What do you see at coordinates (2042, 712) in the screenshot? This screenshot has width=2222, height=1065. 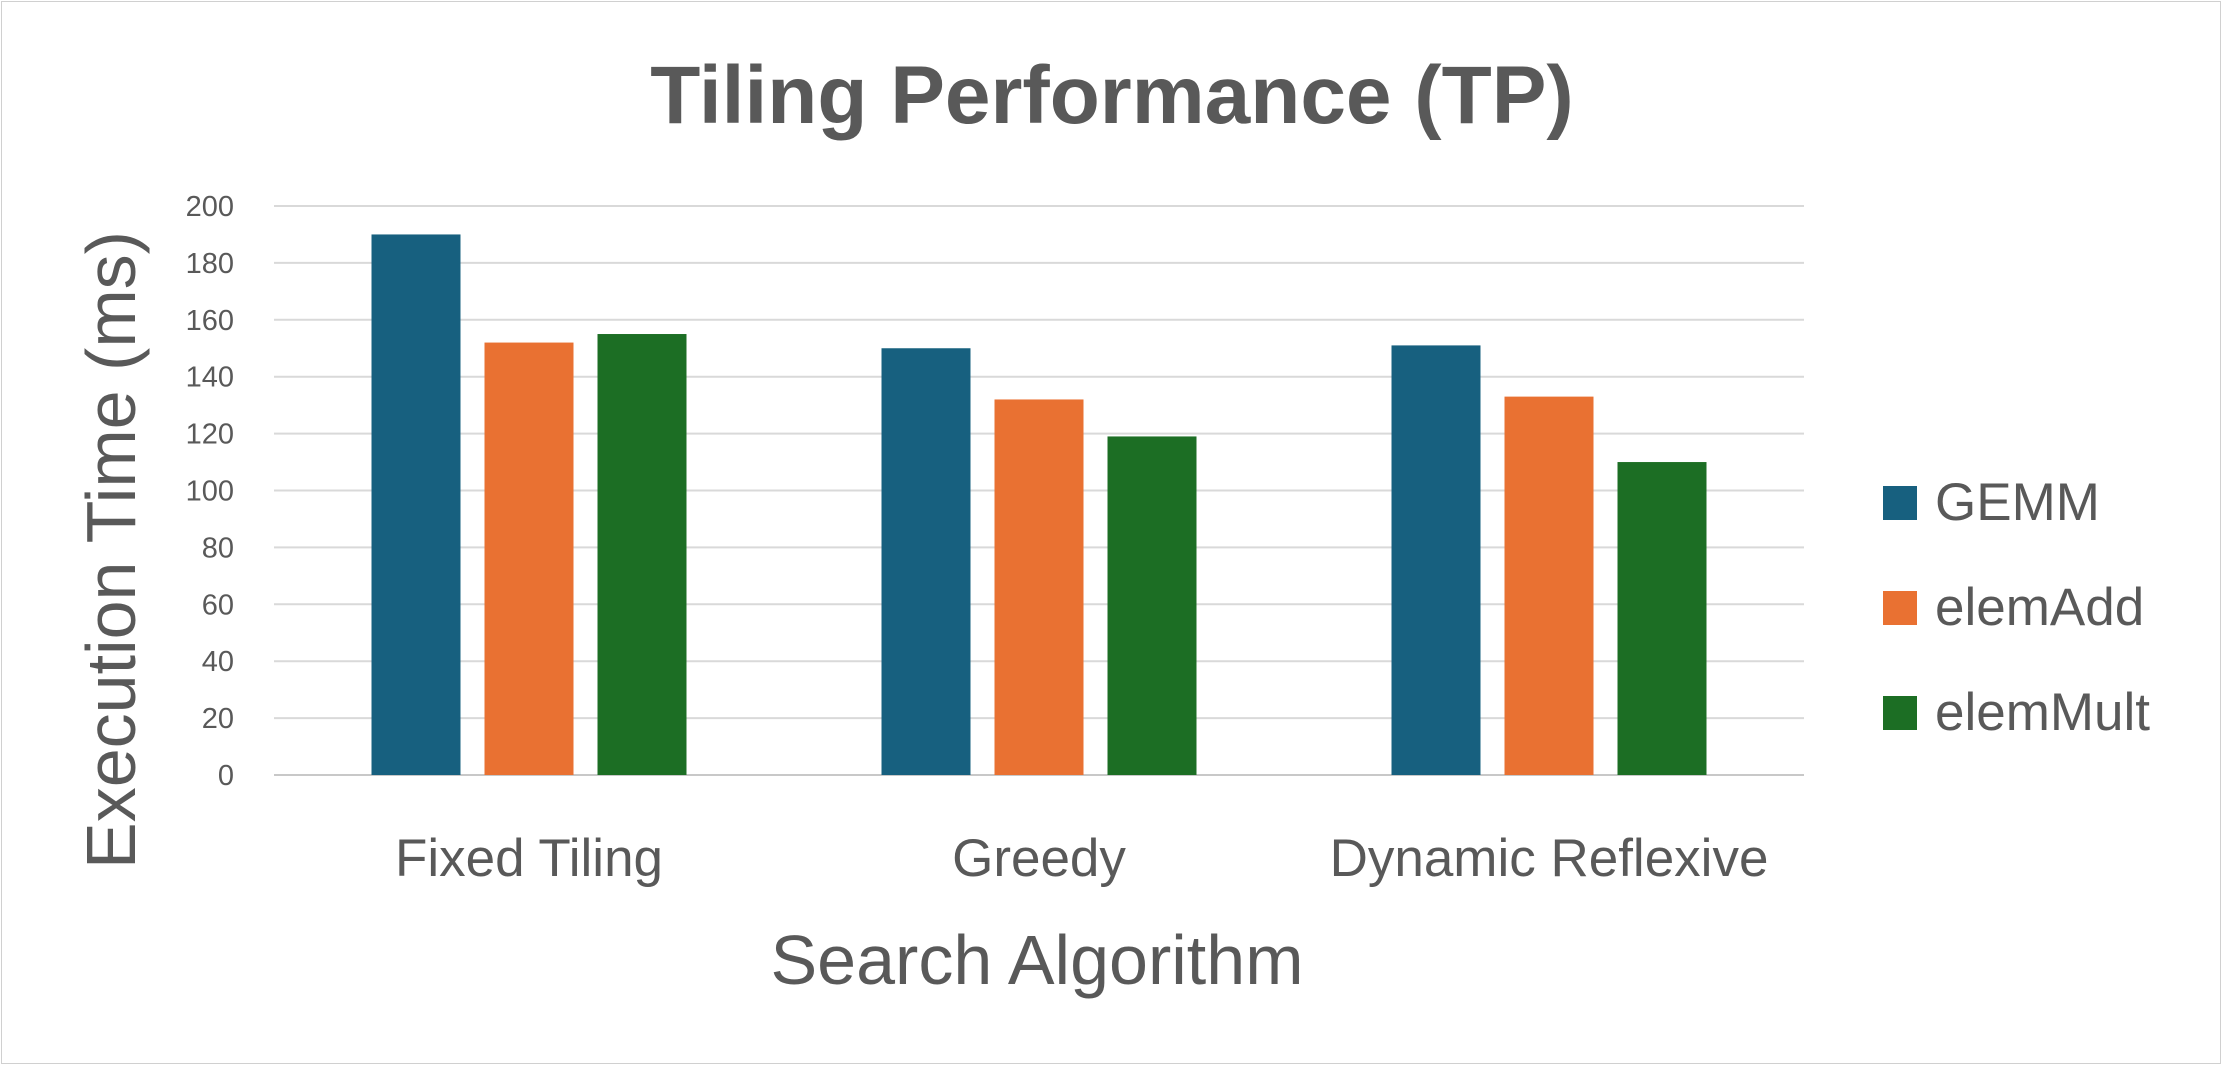 I see `legend-label-elemmult: elemMult` at bounding box center [2042, 712].